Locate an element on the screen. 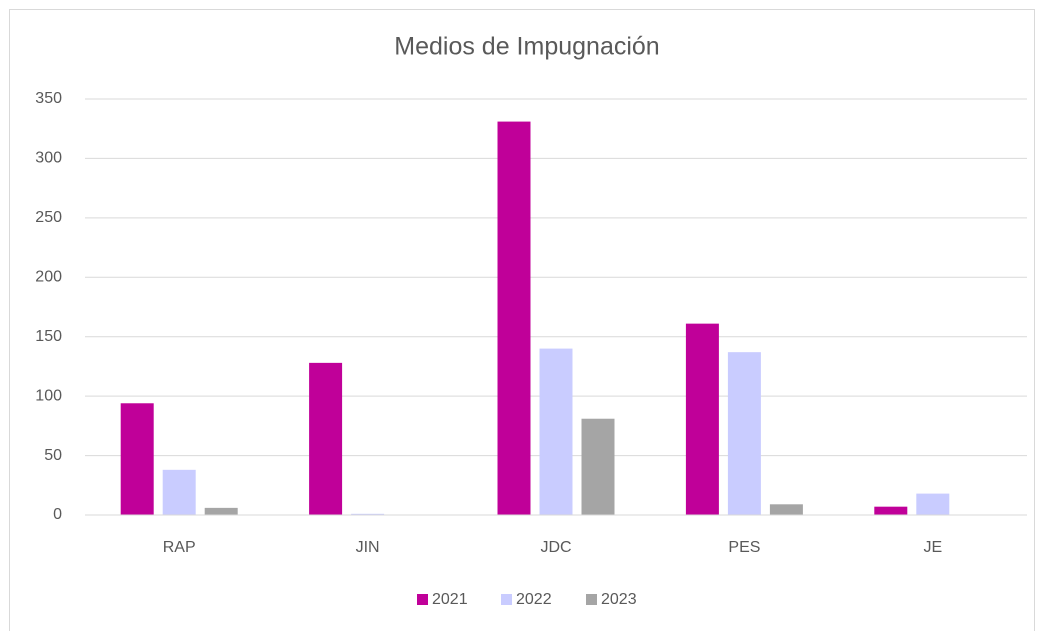 This screenshot has width=1044, height=631. x-tick-label: JDC is located at coordinates (555, 547).